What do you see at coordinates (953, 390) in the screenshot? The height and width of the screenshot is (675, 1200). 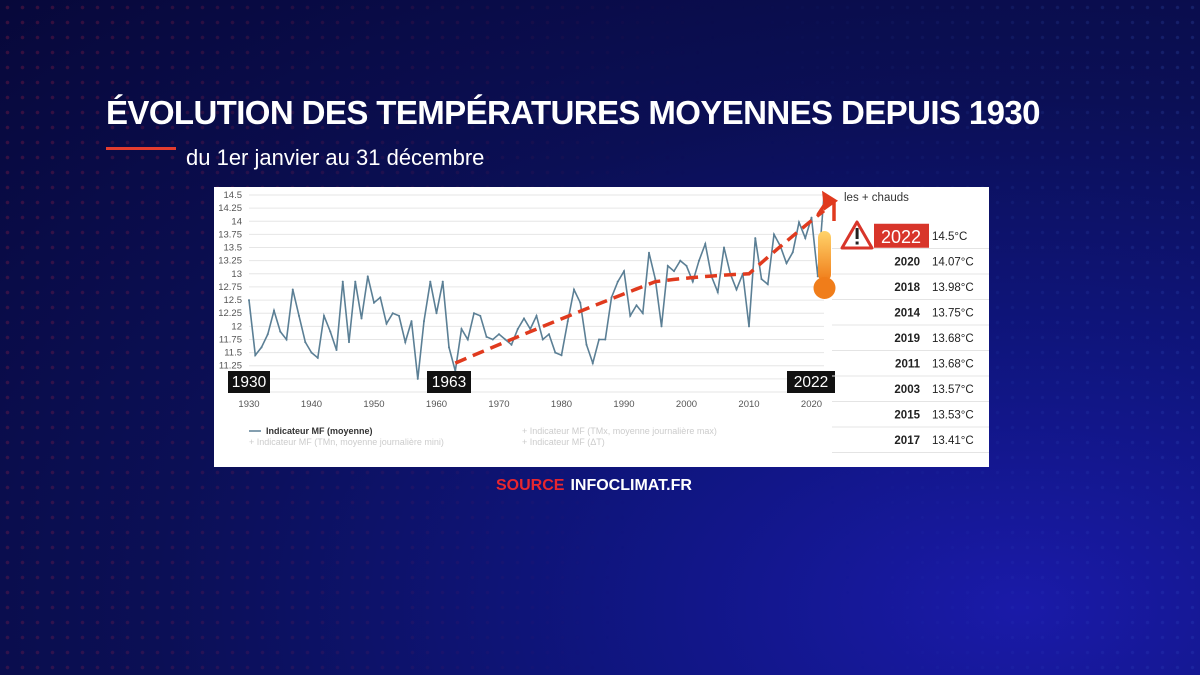 I see `ranking-value: 13.57°C` at bounding box center [953, 390].